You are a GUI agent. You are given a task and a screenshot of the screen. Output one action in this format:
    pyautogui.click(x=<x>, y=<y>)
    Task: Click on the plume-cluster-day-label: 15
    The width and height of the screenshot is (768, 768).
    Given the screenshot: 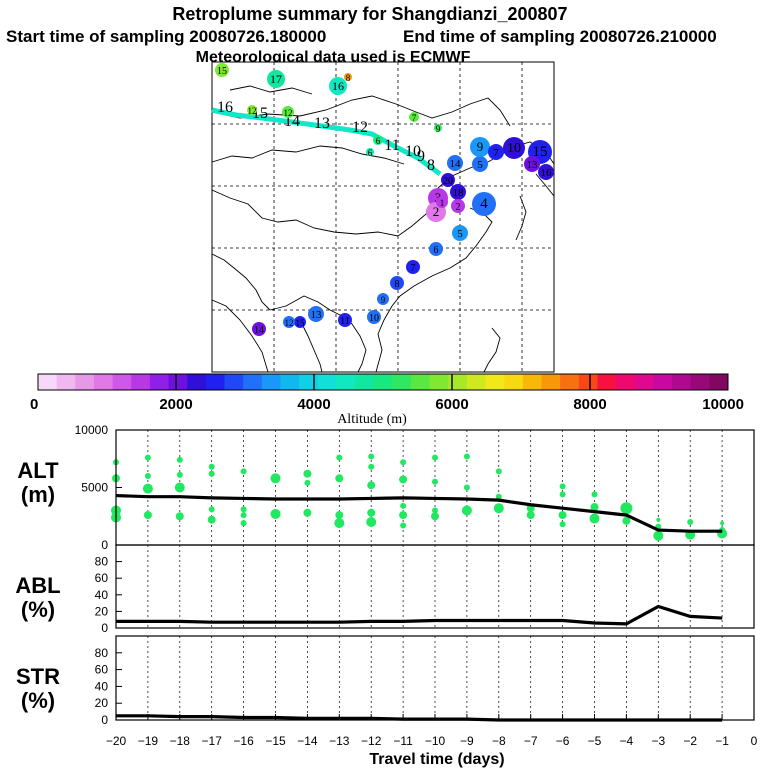 What is the action you would take?
    pyautogui.click(x=301, y=323)
    